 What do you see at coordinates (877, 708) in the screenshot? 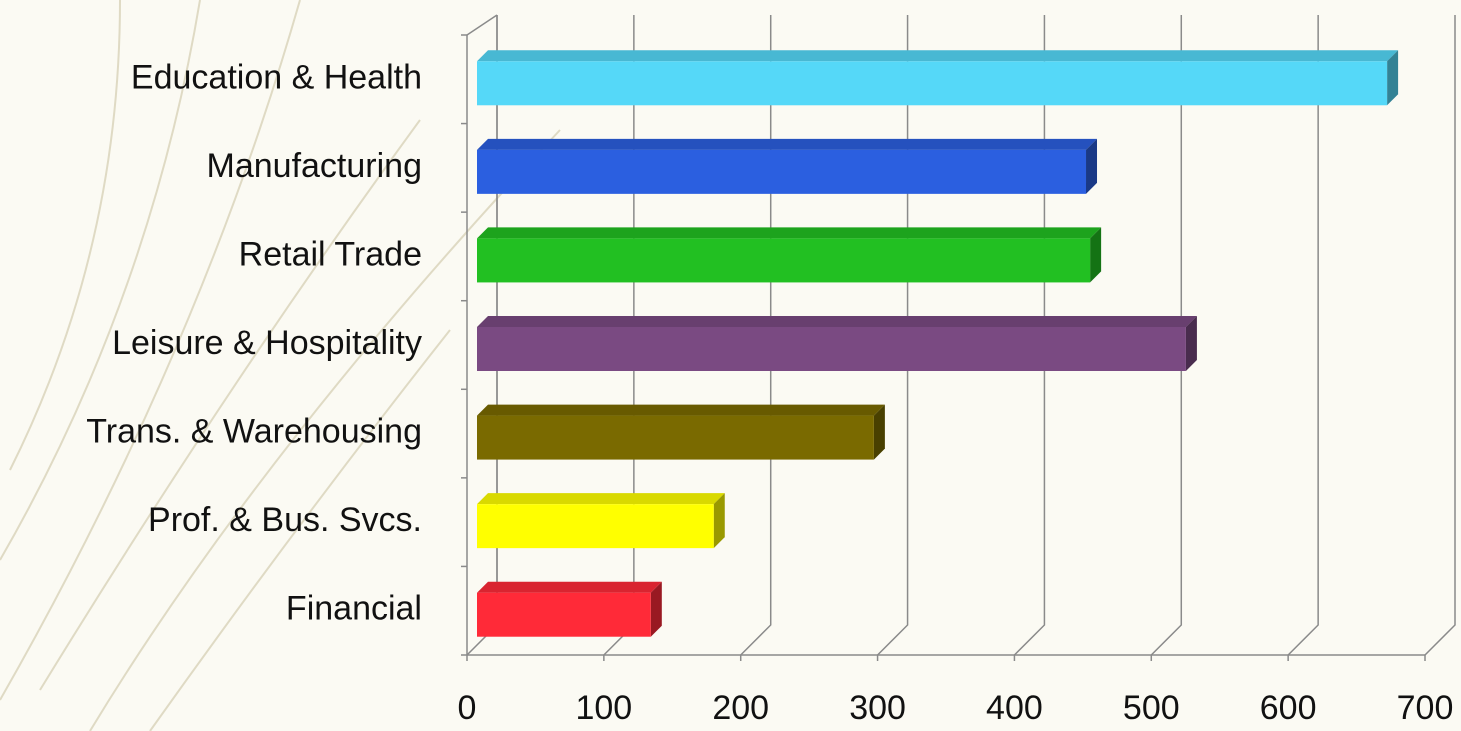
I see `x-tick-label: 300` at bounding box center [877, 708].